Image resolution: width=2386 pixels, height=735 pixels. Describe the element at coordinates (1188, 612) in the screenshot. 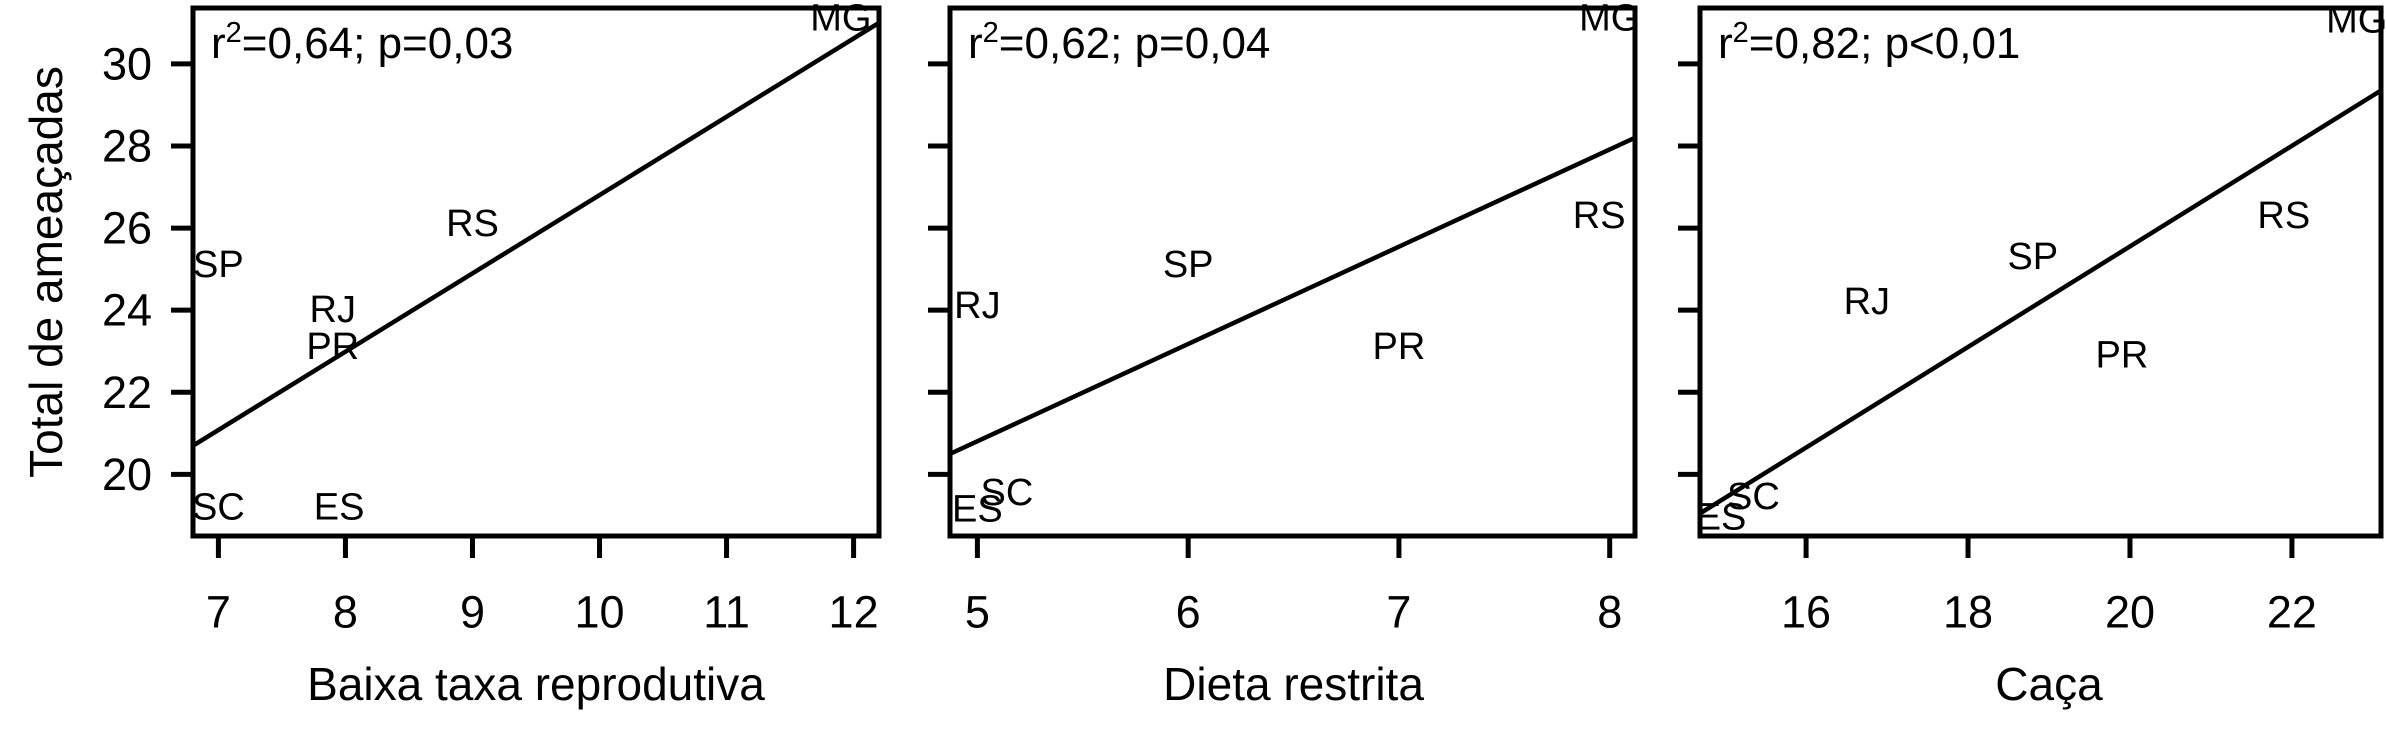

I see `x-tick-label: 6` at that location.